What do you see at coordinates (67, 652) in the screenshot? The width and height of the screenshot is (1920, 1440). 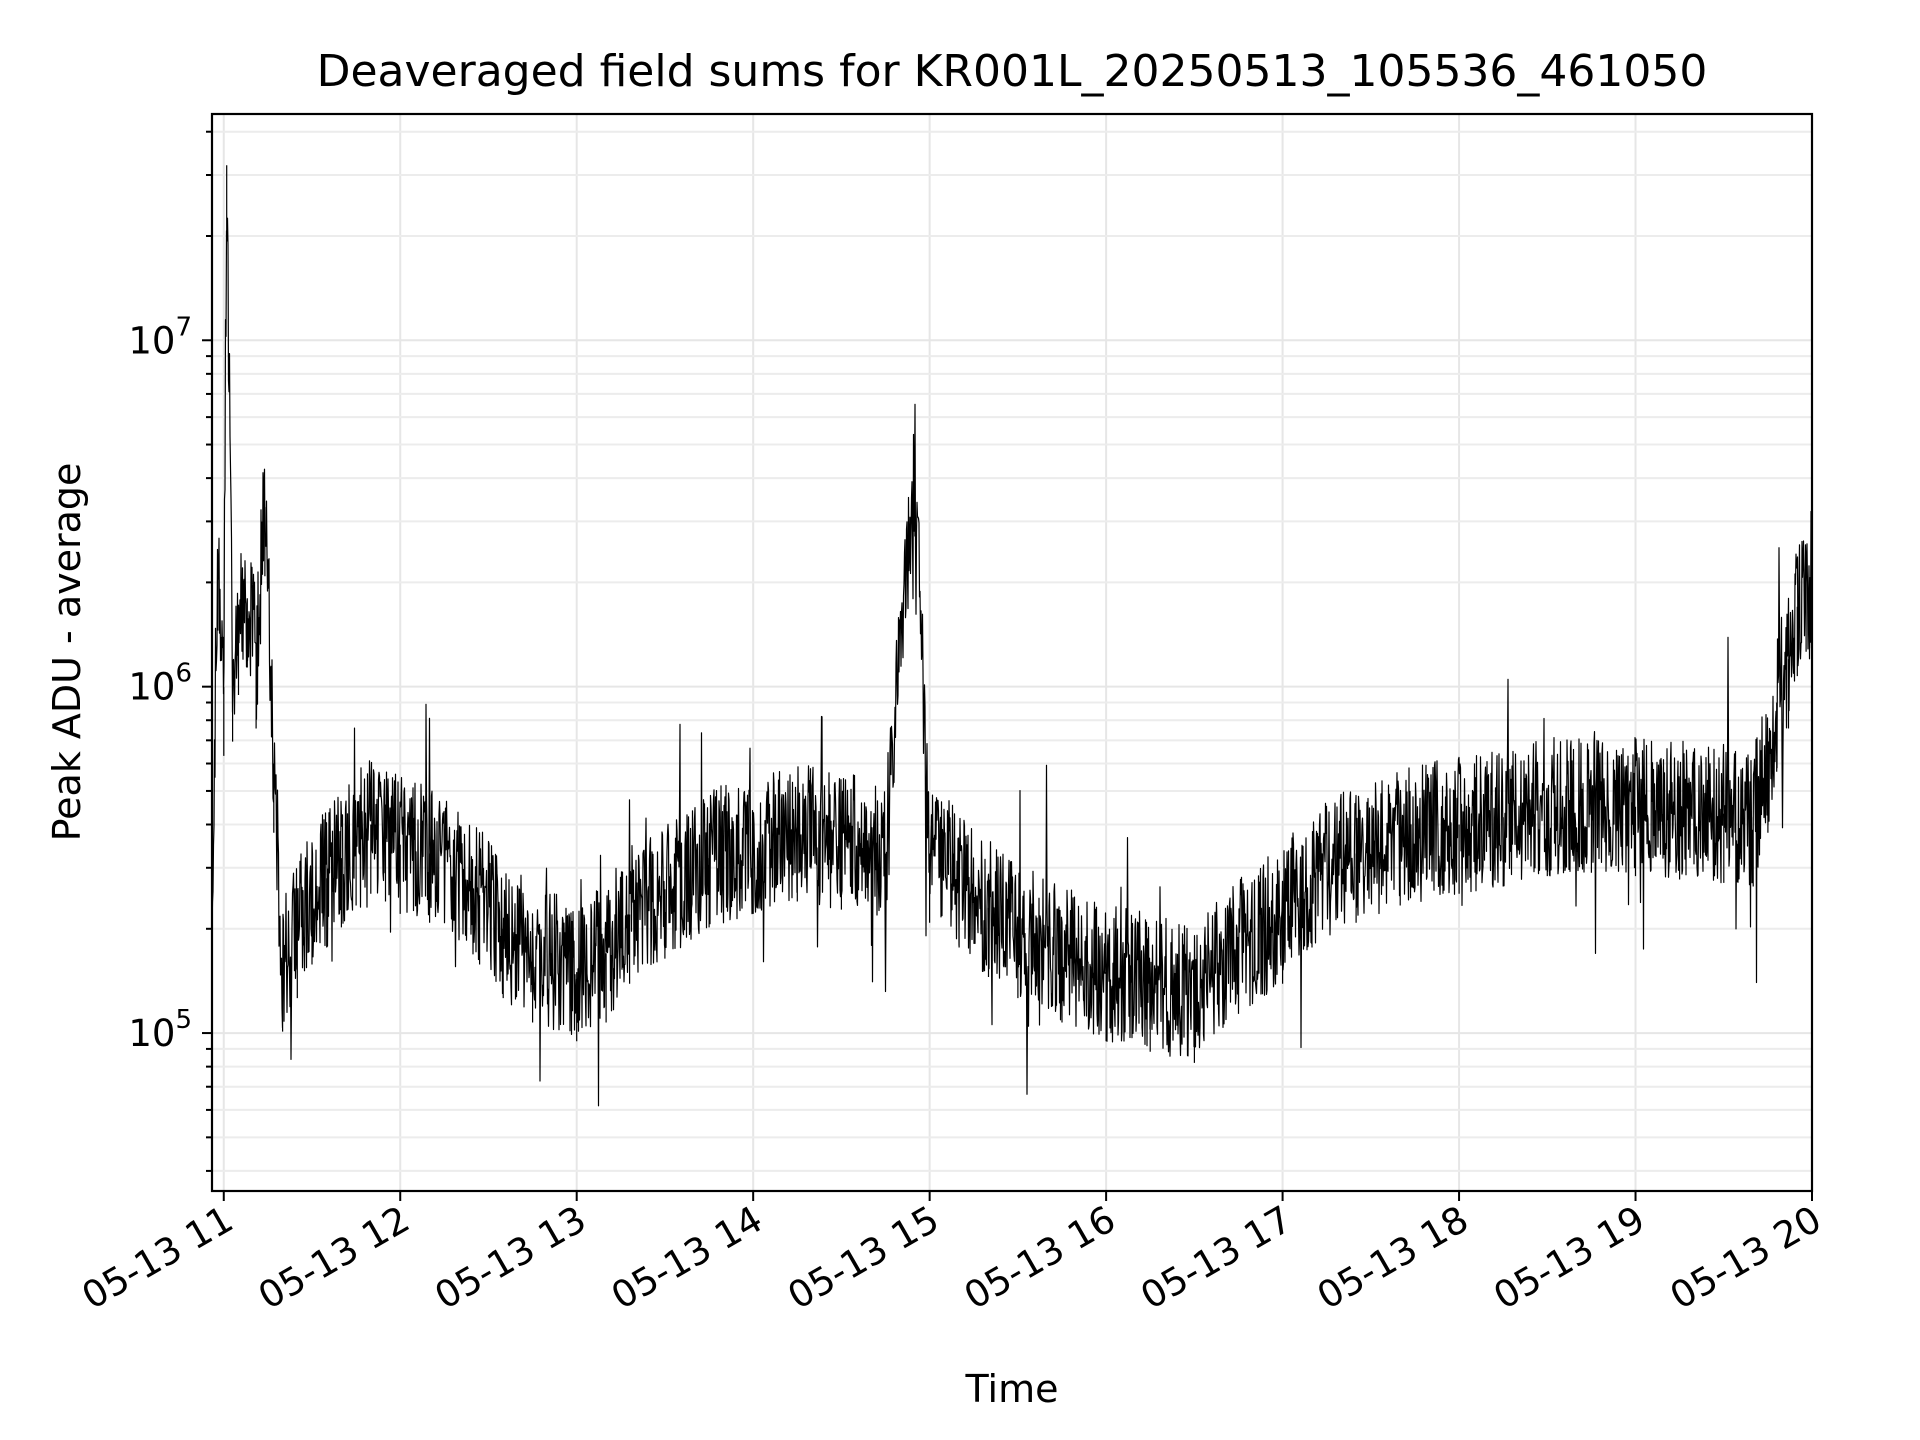 I see `y-axis-label: Peak ADU - average` at bounding box center [67, 652].